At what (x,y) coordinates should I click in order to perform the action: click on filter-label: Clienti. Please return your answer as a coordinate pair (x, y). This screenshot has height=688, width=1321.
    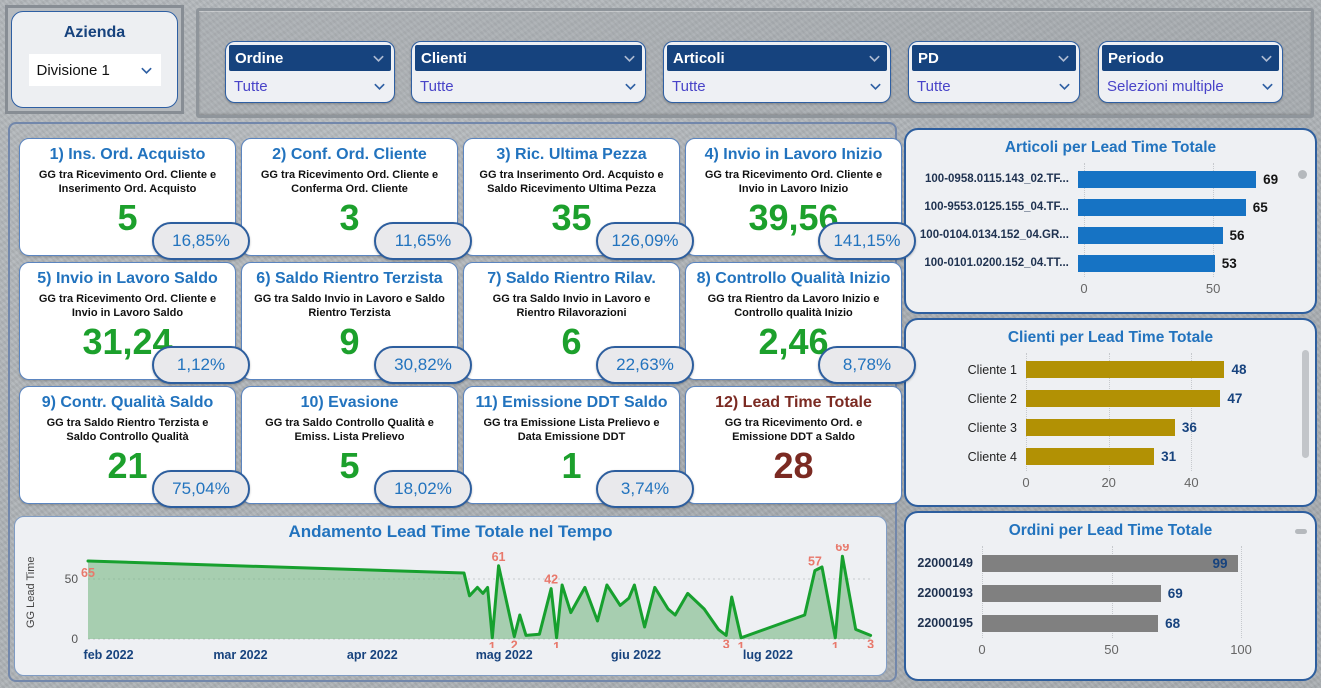
    Looking at the image, I should click on (444, 58).